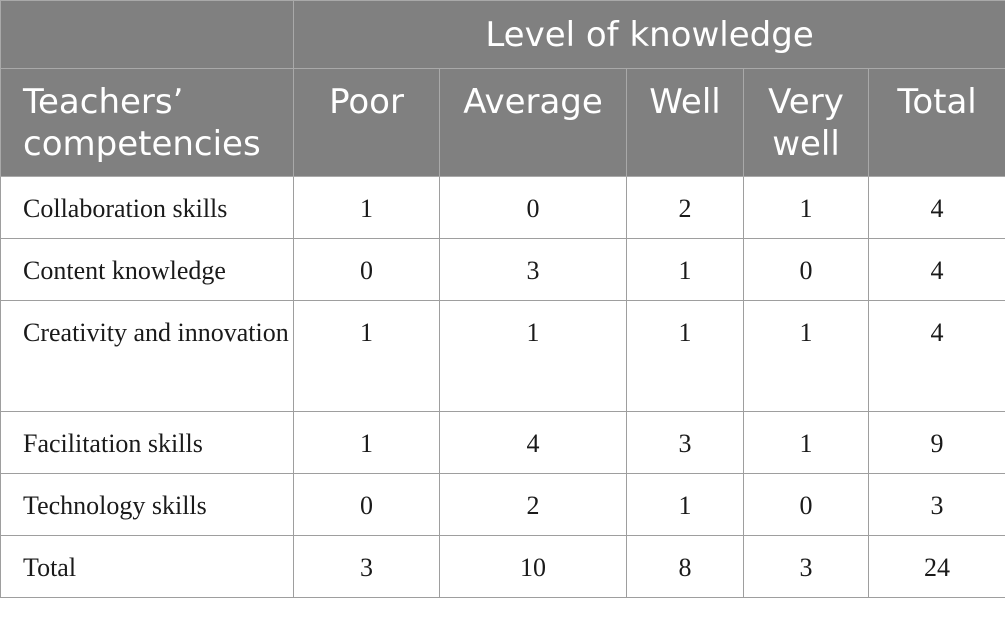  Describe the element at coordinates (936, 504) in the screenshot. I see `cell-total: 3` at that location.